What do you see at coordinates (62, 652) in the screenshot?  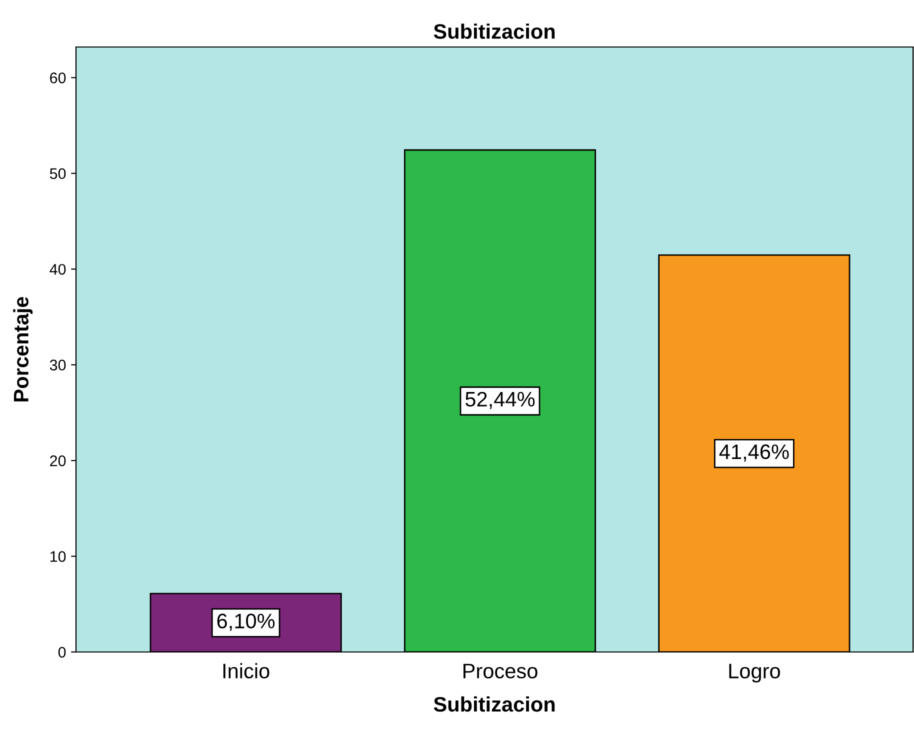 I see `y-tick-label: 0` at bounding box center [62, 652].